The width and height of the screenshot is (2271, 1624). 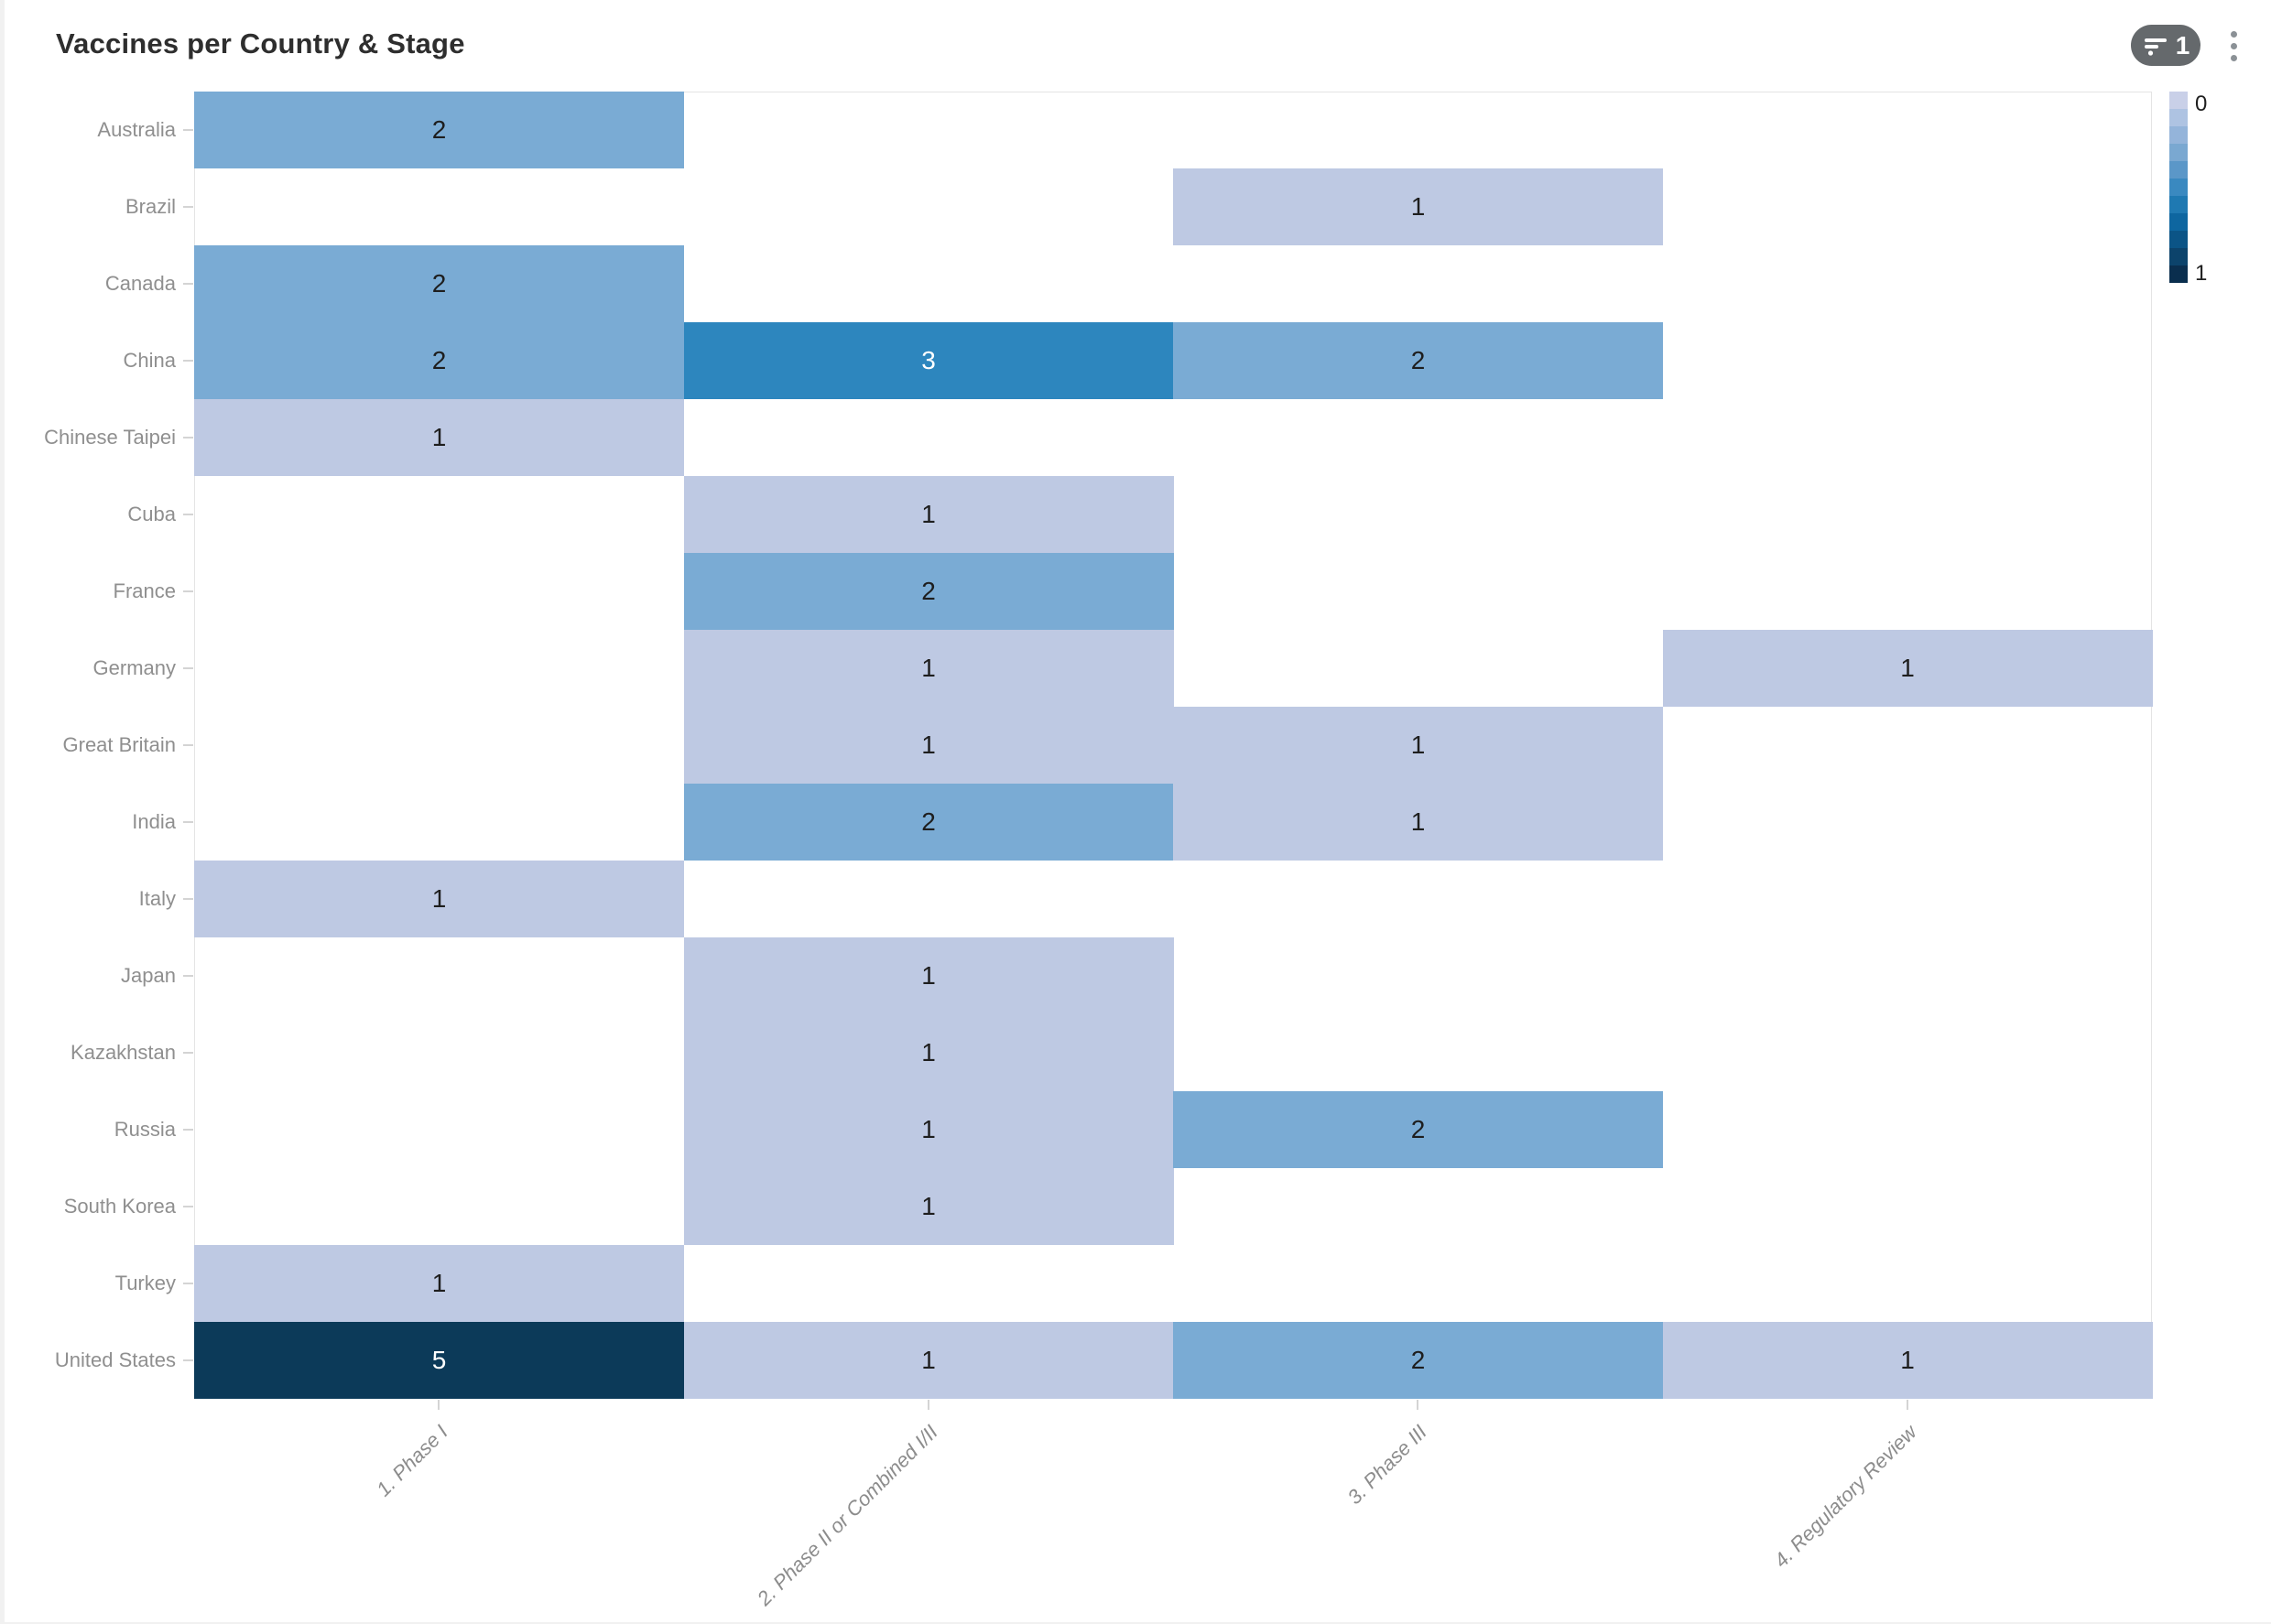 I want to click on y-axis-label: Germany, so click(x=134, y=667).